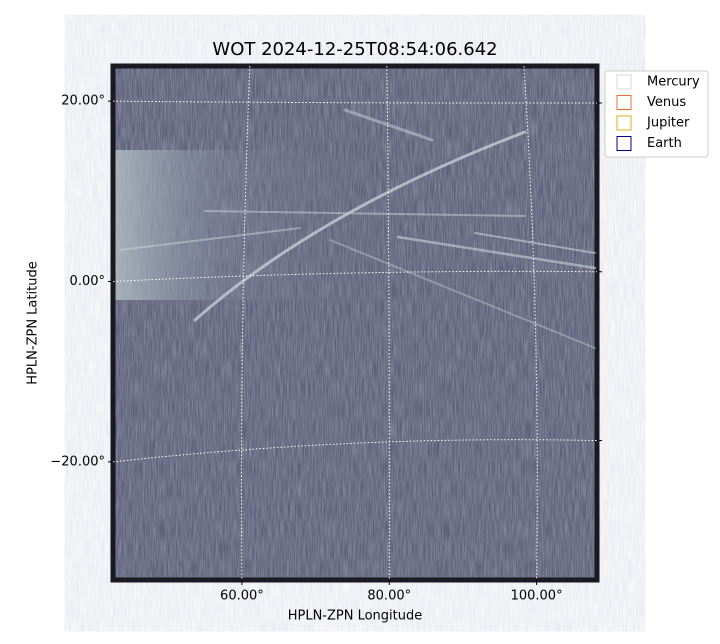 The width and height of the screenshot is (720, 644). I want to click on legend-label: Venus, so click(666, 102).